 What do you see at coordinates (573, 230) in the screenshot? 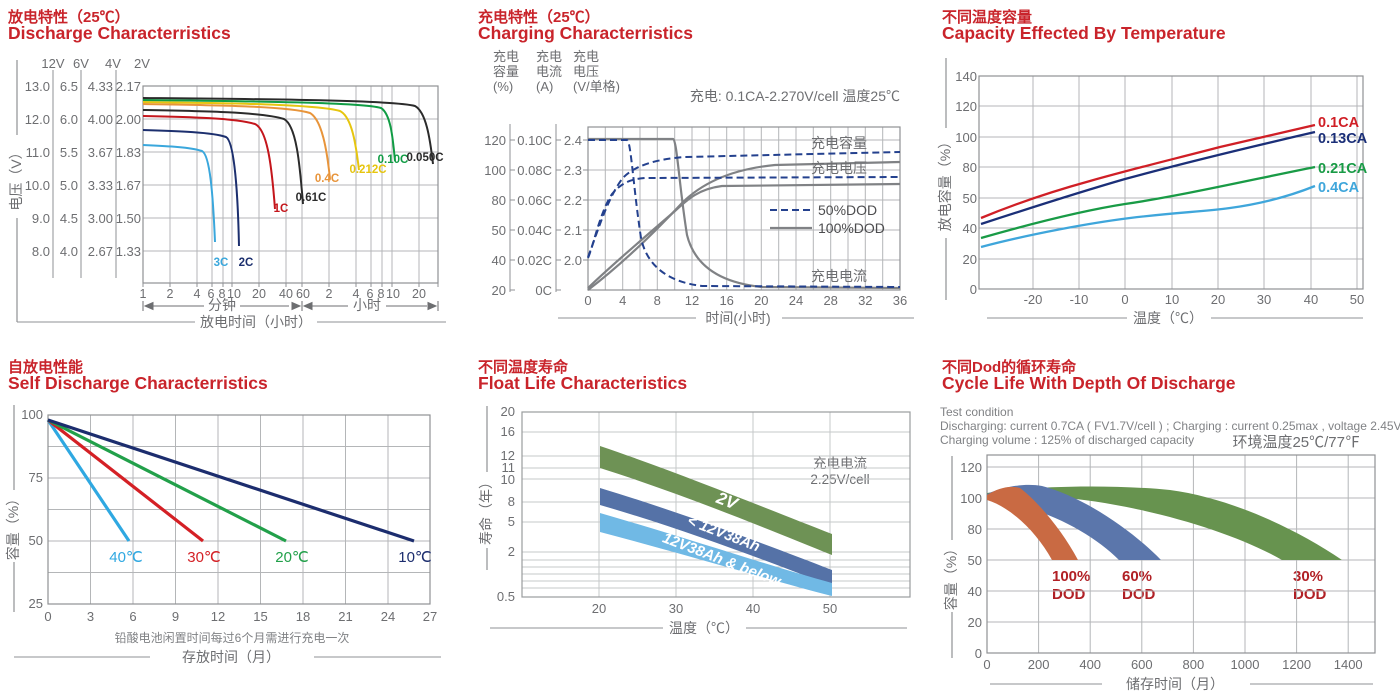
I see `y-tick-voltage: 2.1` at bounding box center [573, 230].